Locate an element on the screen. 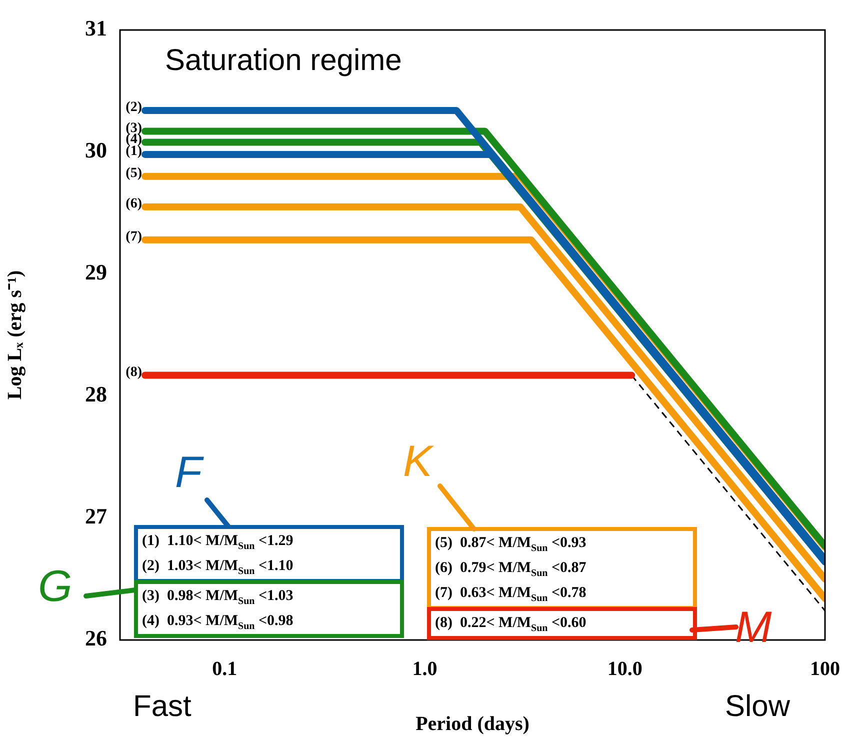  key-frame: (5) 0.87< M/M$_{Sun}$ <0.93 (6) 0.79< M/M$_{Sun}$ <0.87 (7) 0.63< M/M$_{Sun}$ <0.78 is located at coordinates (562, 568).